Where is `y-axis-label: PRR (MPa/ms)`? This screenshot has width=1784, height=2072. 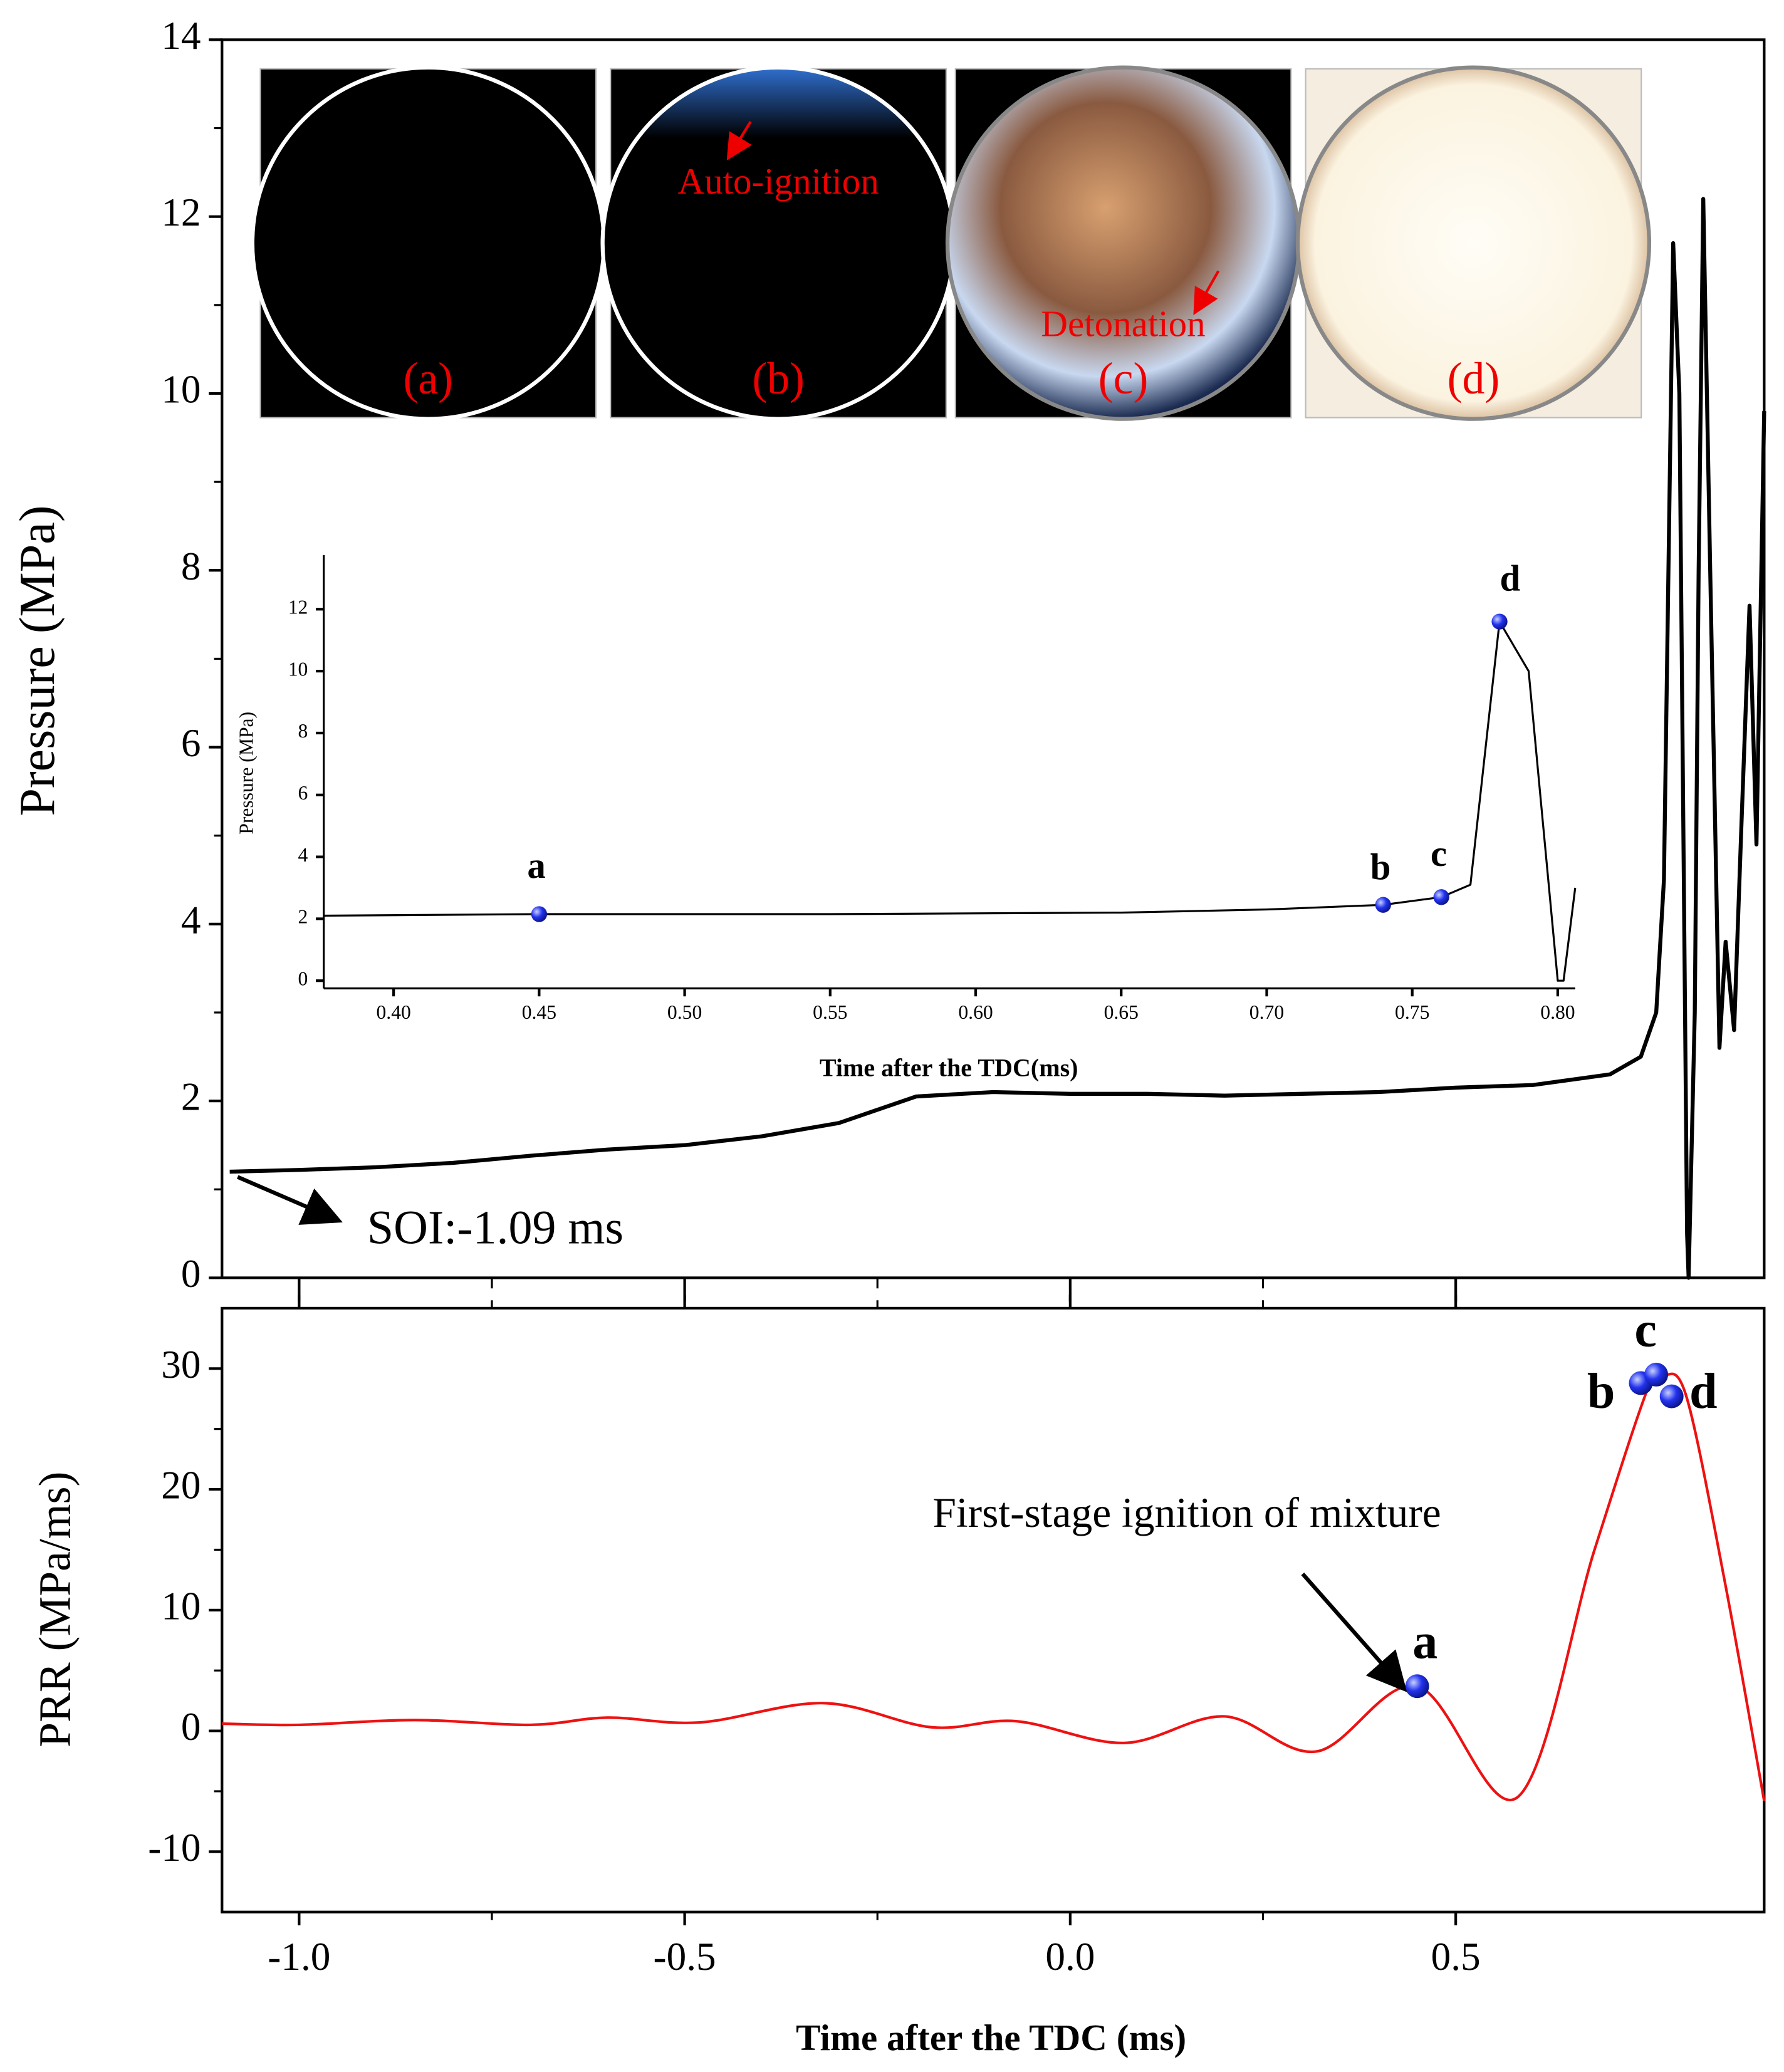 y-axis-label: PRR (MPa/ms) is located at coordinates (55, 1609).